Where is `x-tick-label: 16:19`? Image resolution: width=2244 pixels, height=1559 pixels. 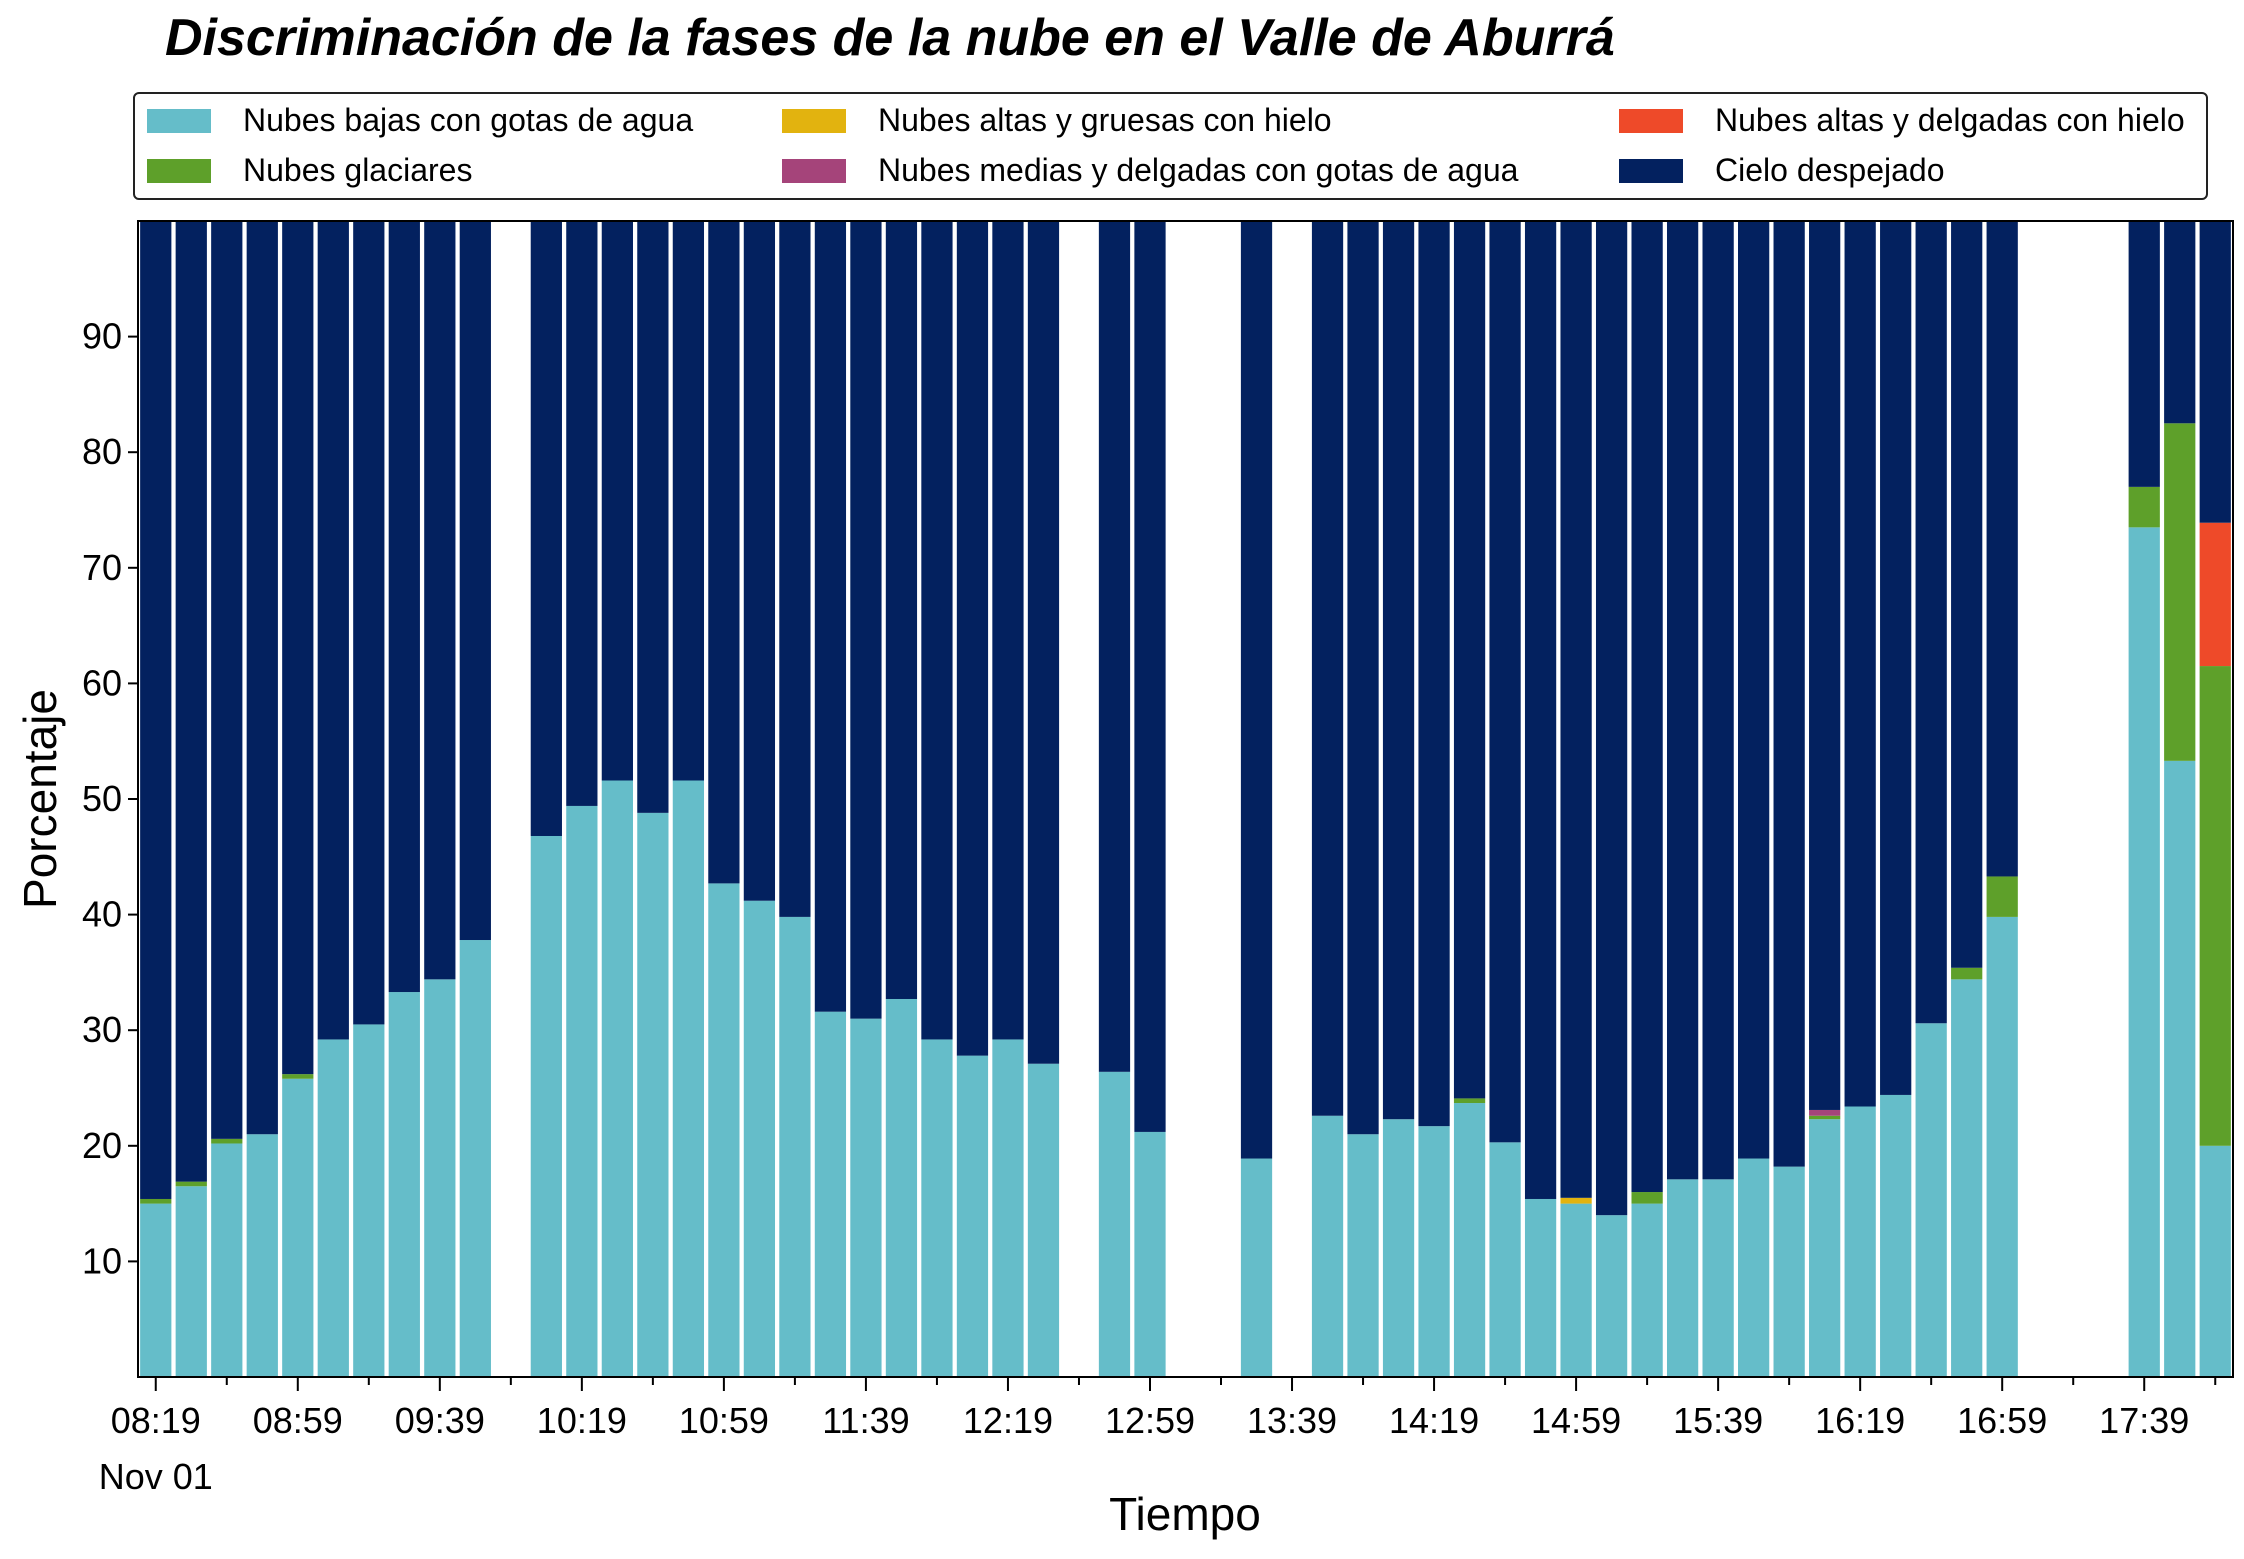 x-tick-label: 16:19 is located at coordinates (1860, 1420).